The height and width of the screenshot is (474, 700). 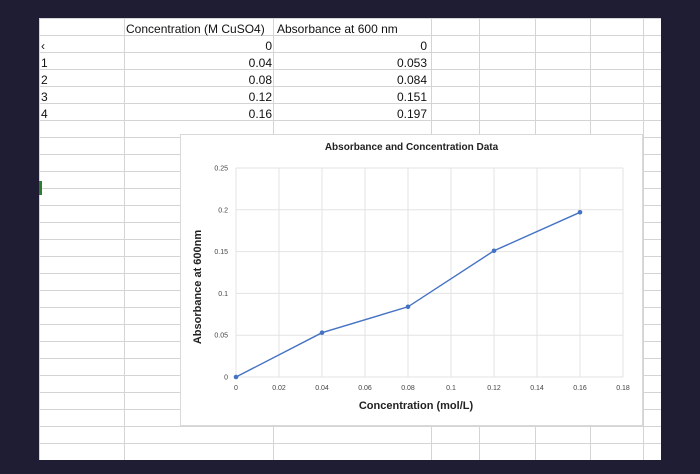 I want to click on x-axis-title: Concentration (mol/L), so click(x=416, y=406).